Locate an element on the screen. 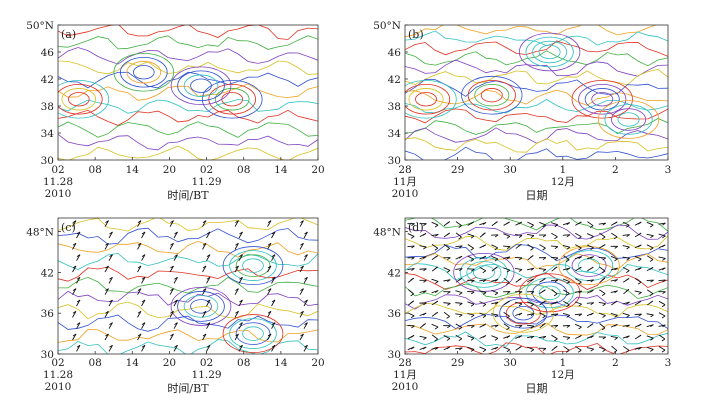  x-tick-label: 30 is located at coordinates (510, 170).